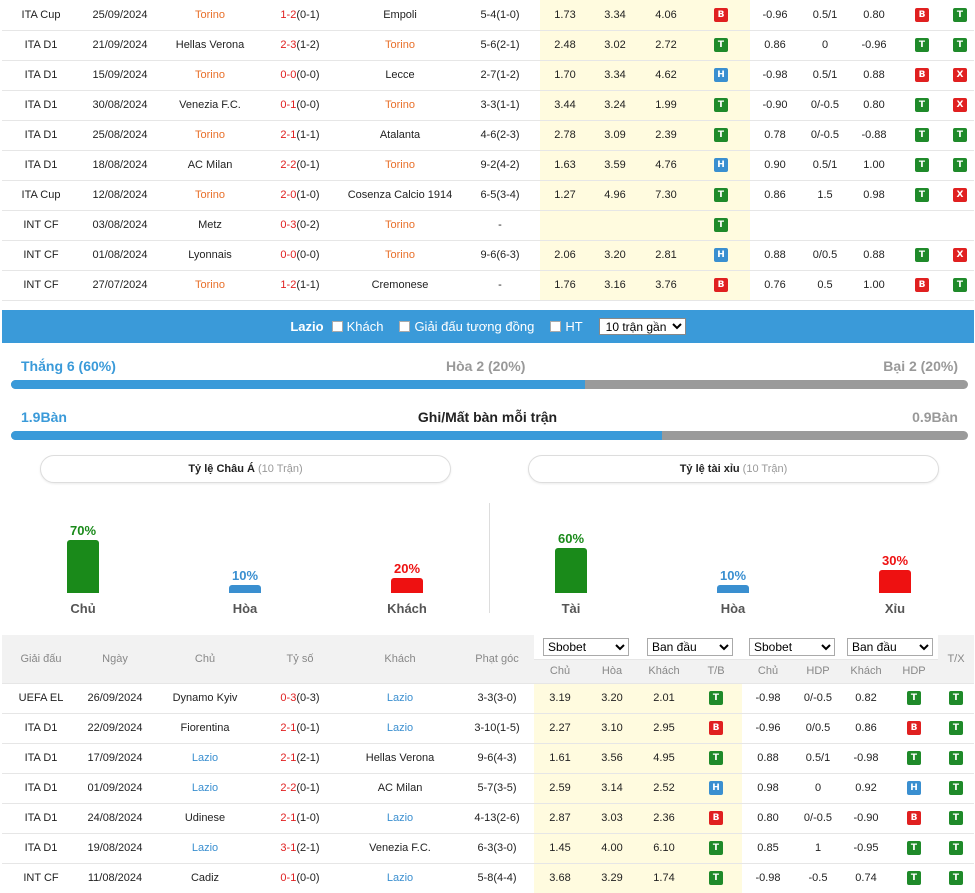 This screenshot has width=975, height=893. What do you see at coordinates (666, 165) in the screenshot?
I see `odds-away-cell: 4.76` at bounding box center [666, 165].